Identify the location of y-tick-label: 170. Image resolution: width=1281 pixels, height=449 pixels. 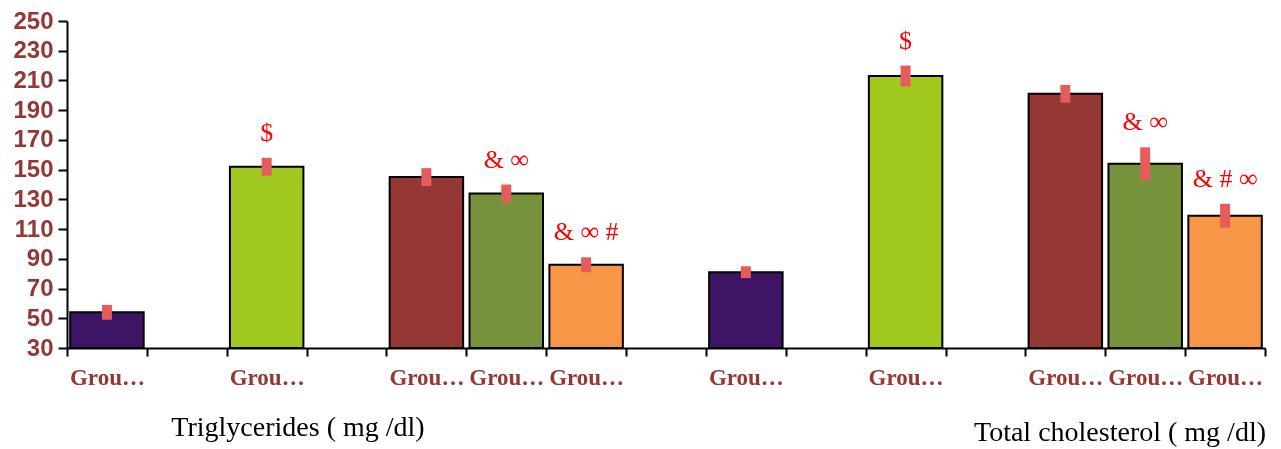
(33, 139).